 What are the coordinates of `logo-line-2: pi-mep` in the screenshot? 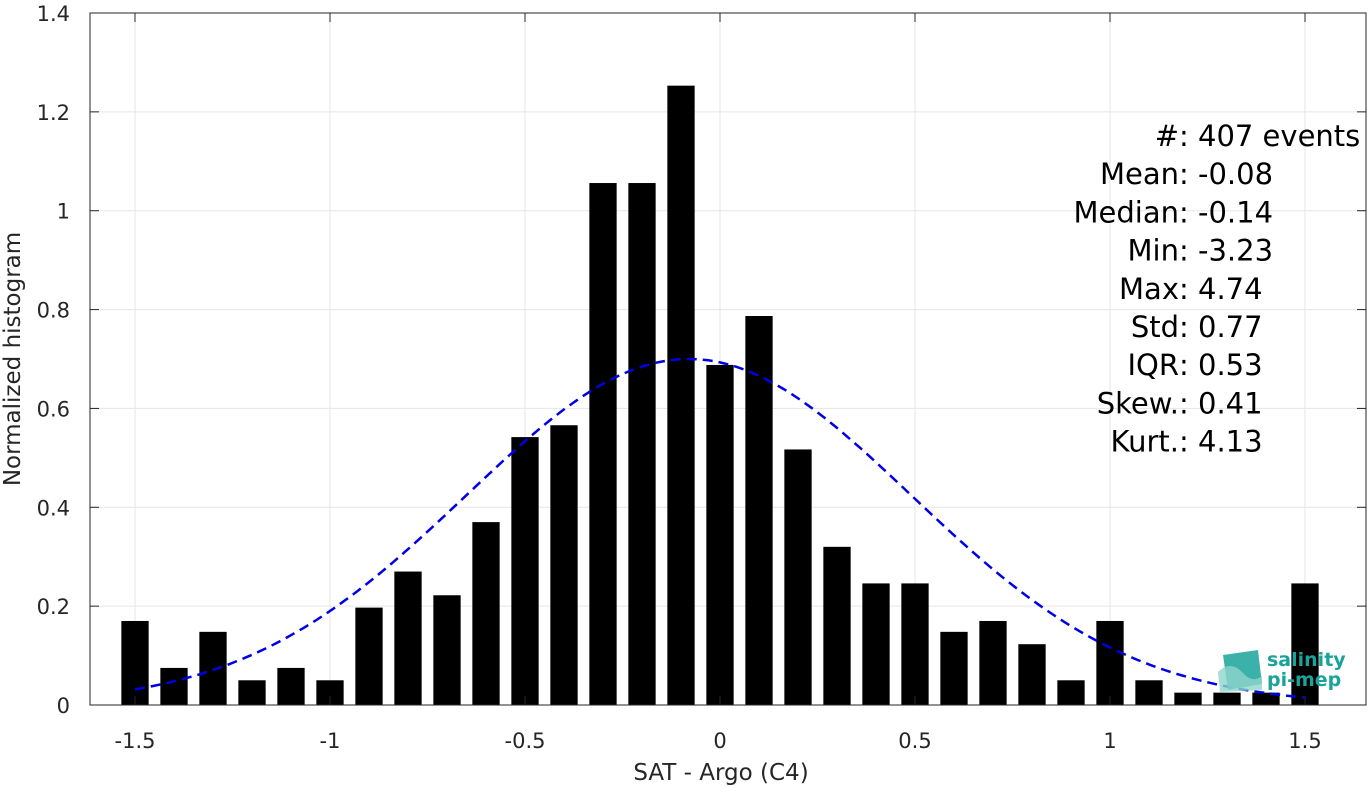 It's located at (1304, 680).